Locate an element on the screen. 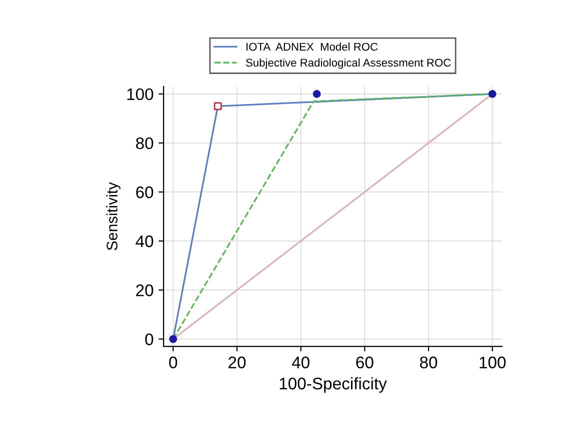  y-tick-label: 0 is located at coordinates (149, 339).